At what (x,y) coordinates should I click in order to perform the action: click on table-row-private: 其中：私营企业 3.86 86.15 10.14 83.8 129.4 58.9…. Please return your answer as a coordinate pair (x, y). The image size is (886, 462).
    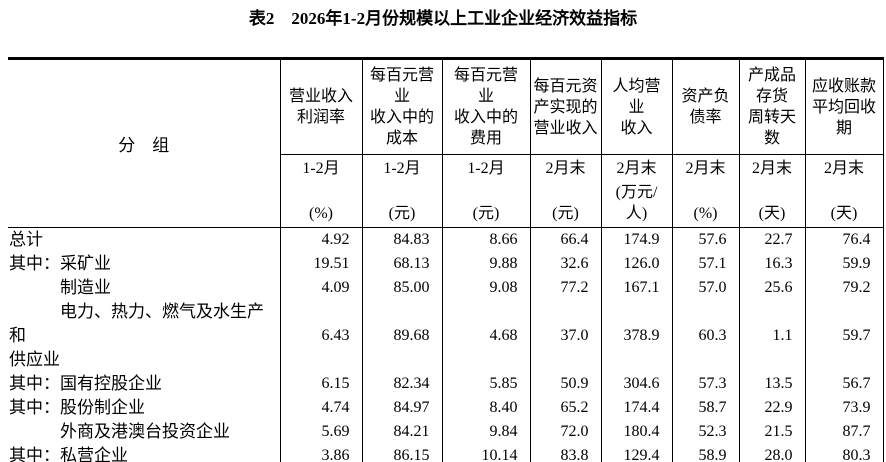
    Looking at the image, I should click on (446, 453).